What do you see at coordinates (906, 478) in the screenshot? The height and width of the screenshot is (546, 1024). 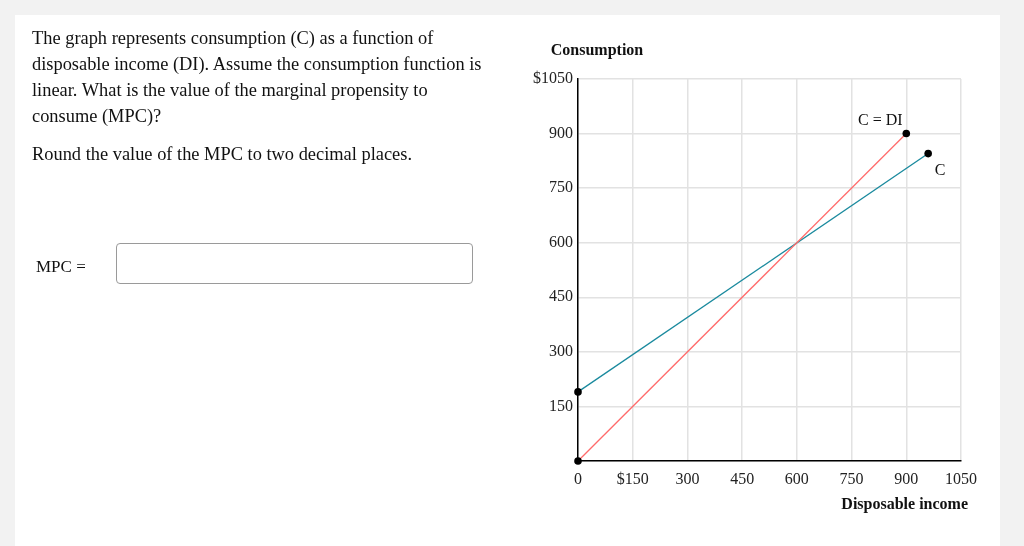 I see `x-tick-label: 900` at bounding box center [906, 478].